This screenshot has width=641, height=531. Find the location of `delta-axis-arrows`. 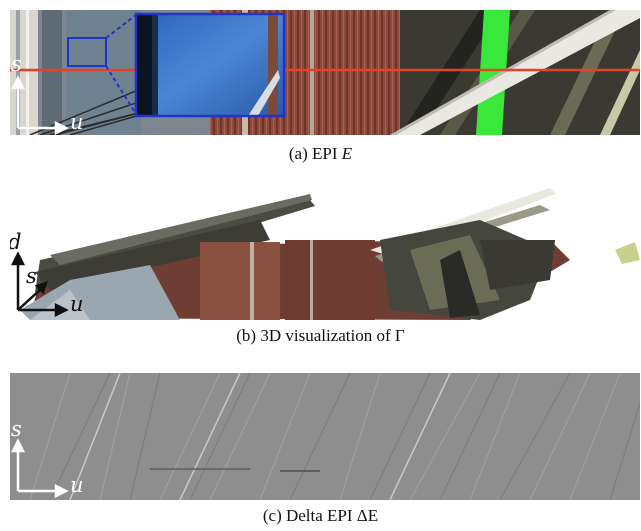

delta-axis-arrows is located at coordinates (39, 468).